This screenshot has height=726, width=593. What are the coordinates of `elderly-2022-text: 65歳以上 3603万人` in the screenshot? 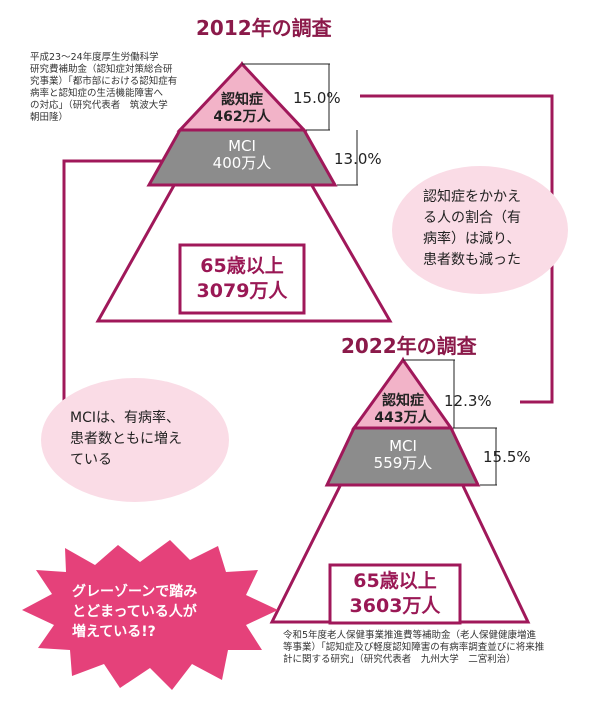 It's located at (395, 593).